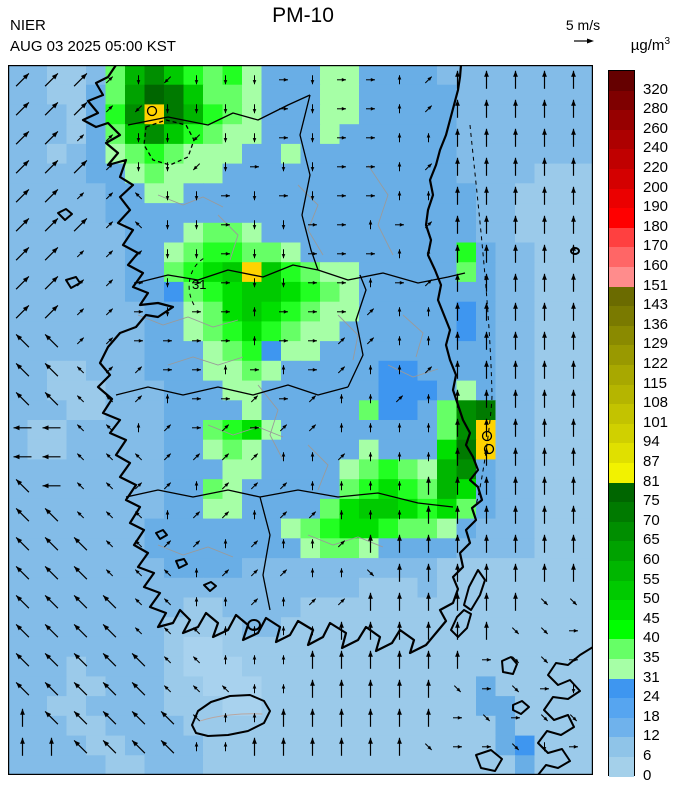 The height and width of the screenshot is (795, 673). I want to click on colorbar-tick-label: 70, so click(651, 520).